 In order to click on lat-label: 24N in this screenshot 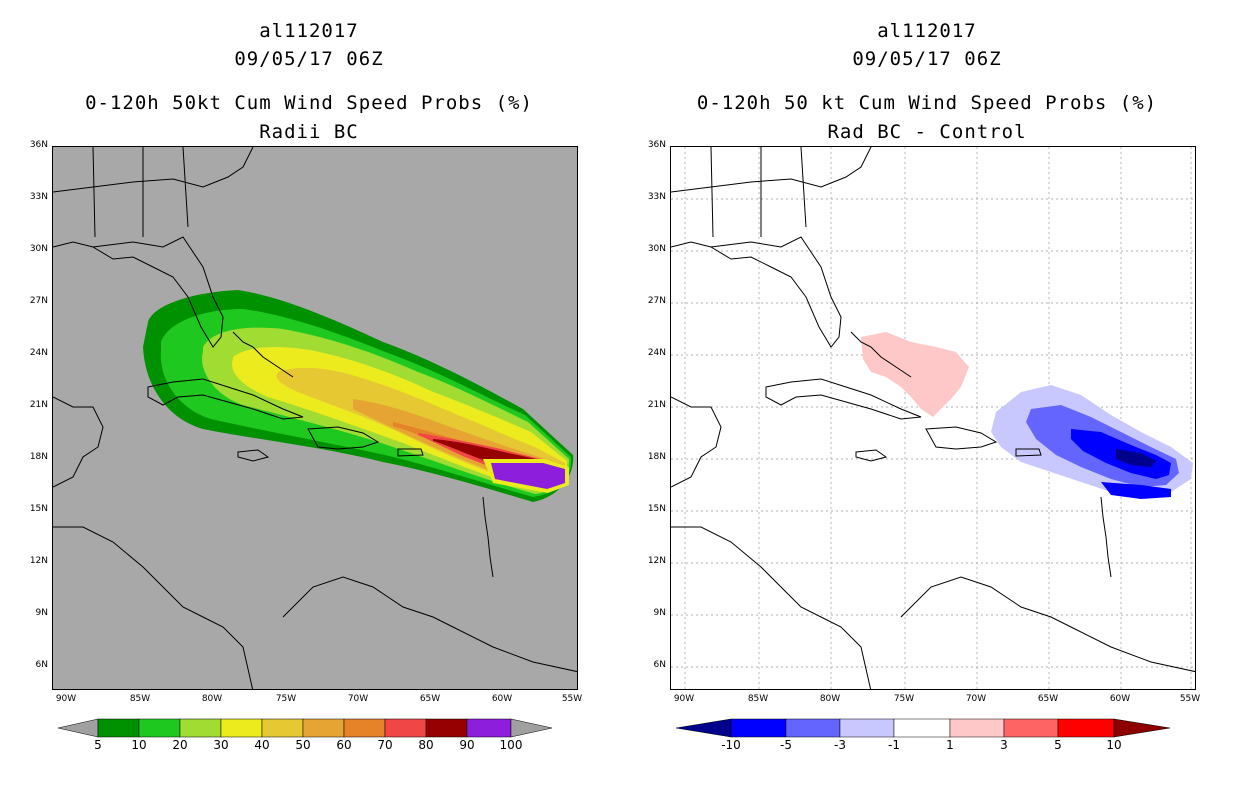, I will do `click(38, 353)`.